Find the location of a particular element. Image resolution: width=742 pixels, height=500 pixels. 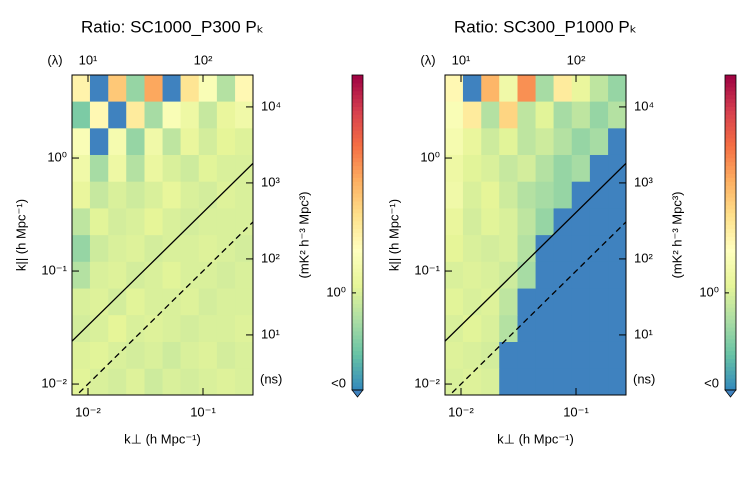

y-tick-label: 10⁻¹ is located at coordinates (427, 269).